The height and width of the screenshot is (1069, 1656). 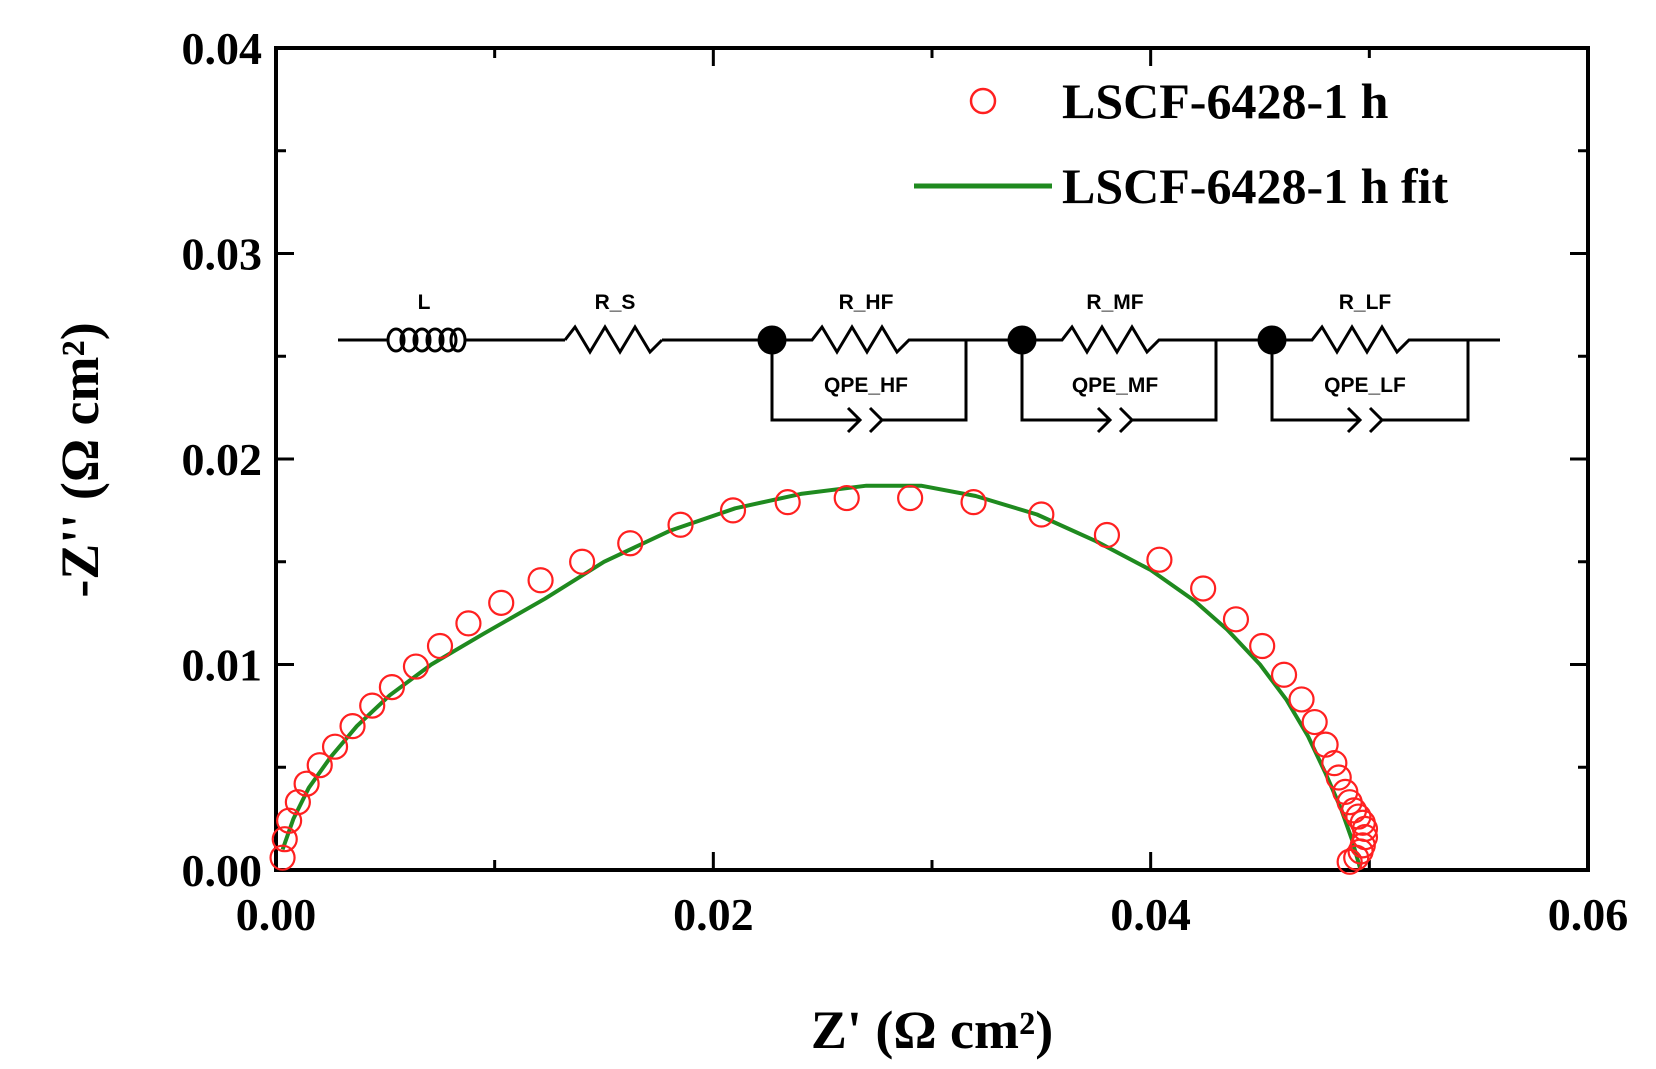 What do you see at coordinates (1114, 302) in the screenshot?
I see `label-r-mf: R_MF` at bounding box center [1114, 302].